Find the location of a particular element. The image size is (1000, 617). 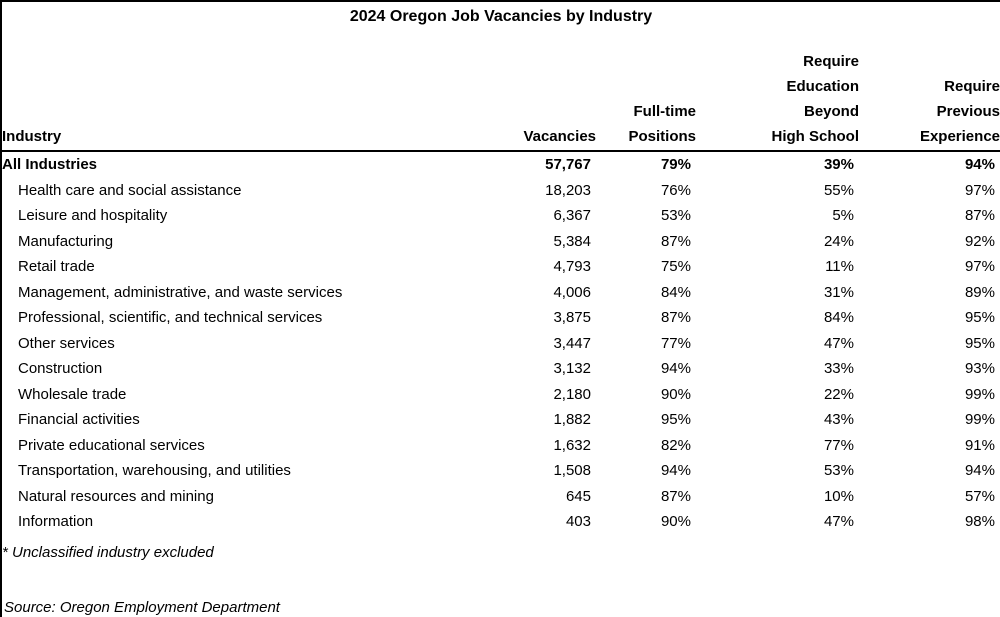

vacancies-cell: 1,508 is located at coordinates (572, 470).